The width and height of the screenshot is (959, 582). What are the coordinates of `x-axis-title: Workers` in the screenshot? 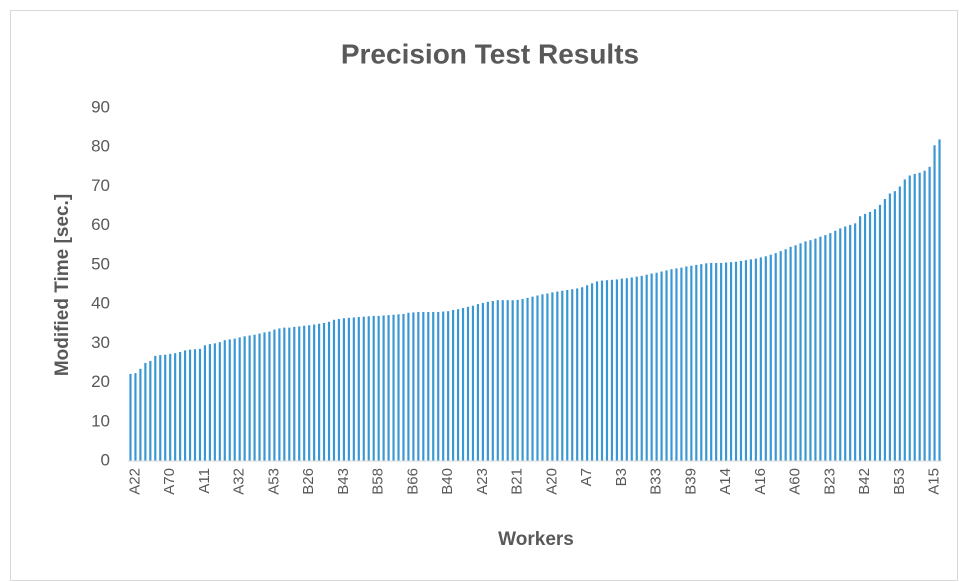 It's located at (536, 539).